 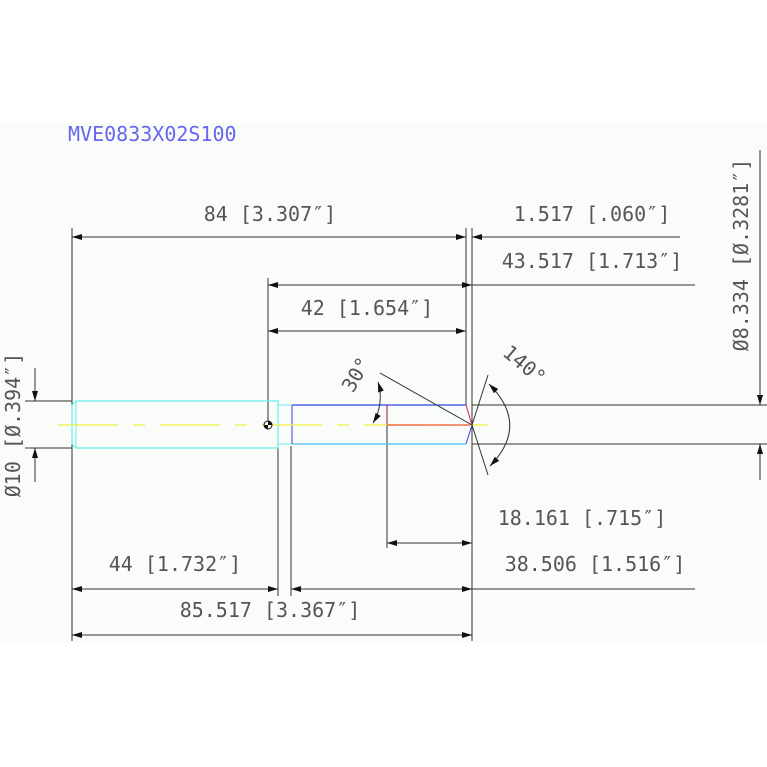 What do you see at coordinates (595, 564) in the screenshot?
I see `dim-38-506: 38.506 [1.516″]` at bounding box center [595, 564].